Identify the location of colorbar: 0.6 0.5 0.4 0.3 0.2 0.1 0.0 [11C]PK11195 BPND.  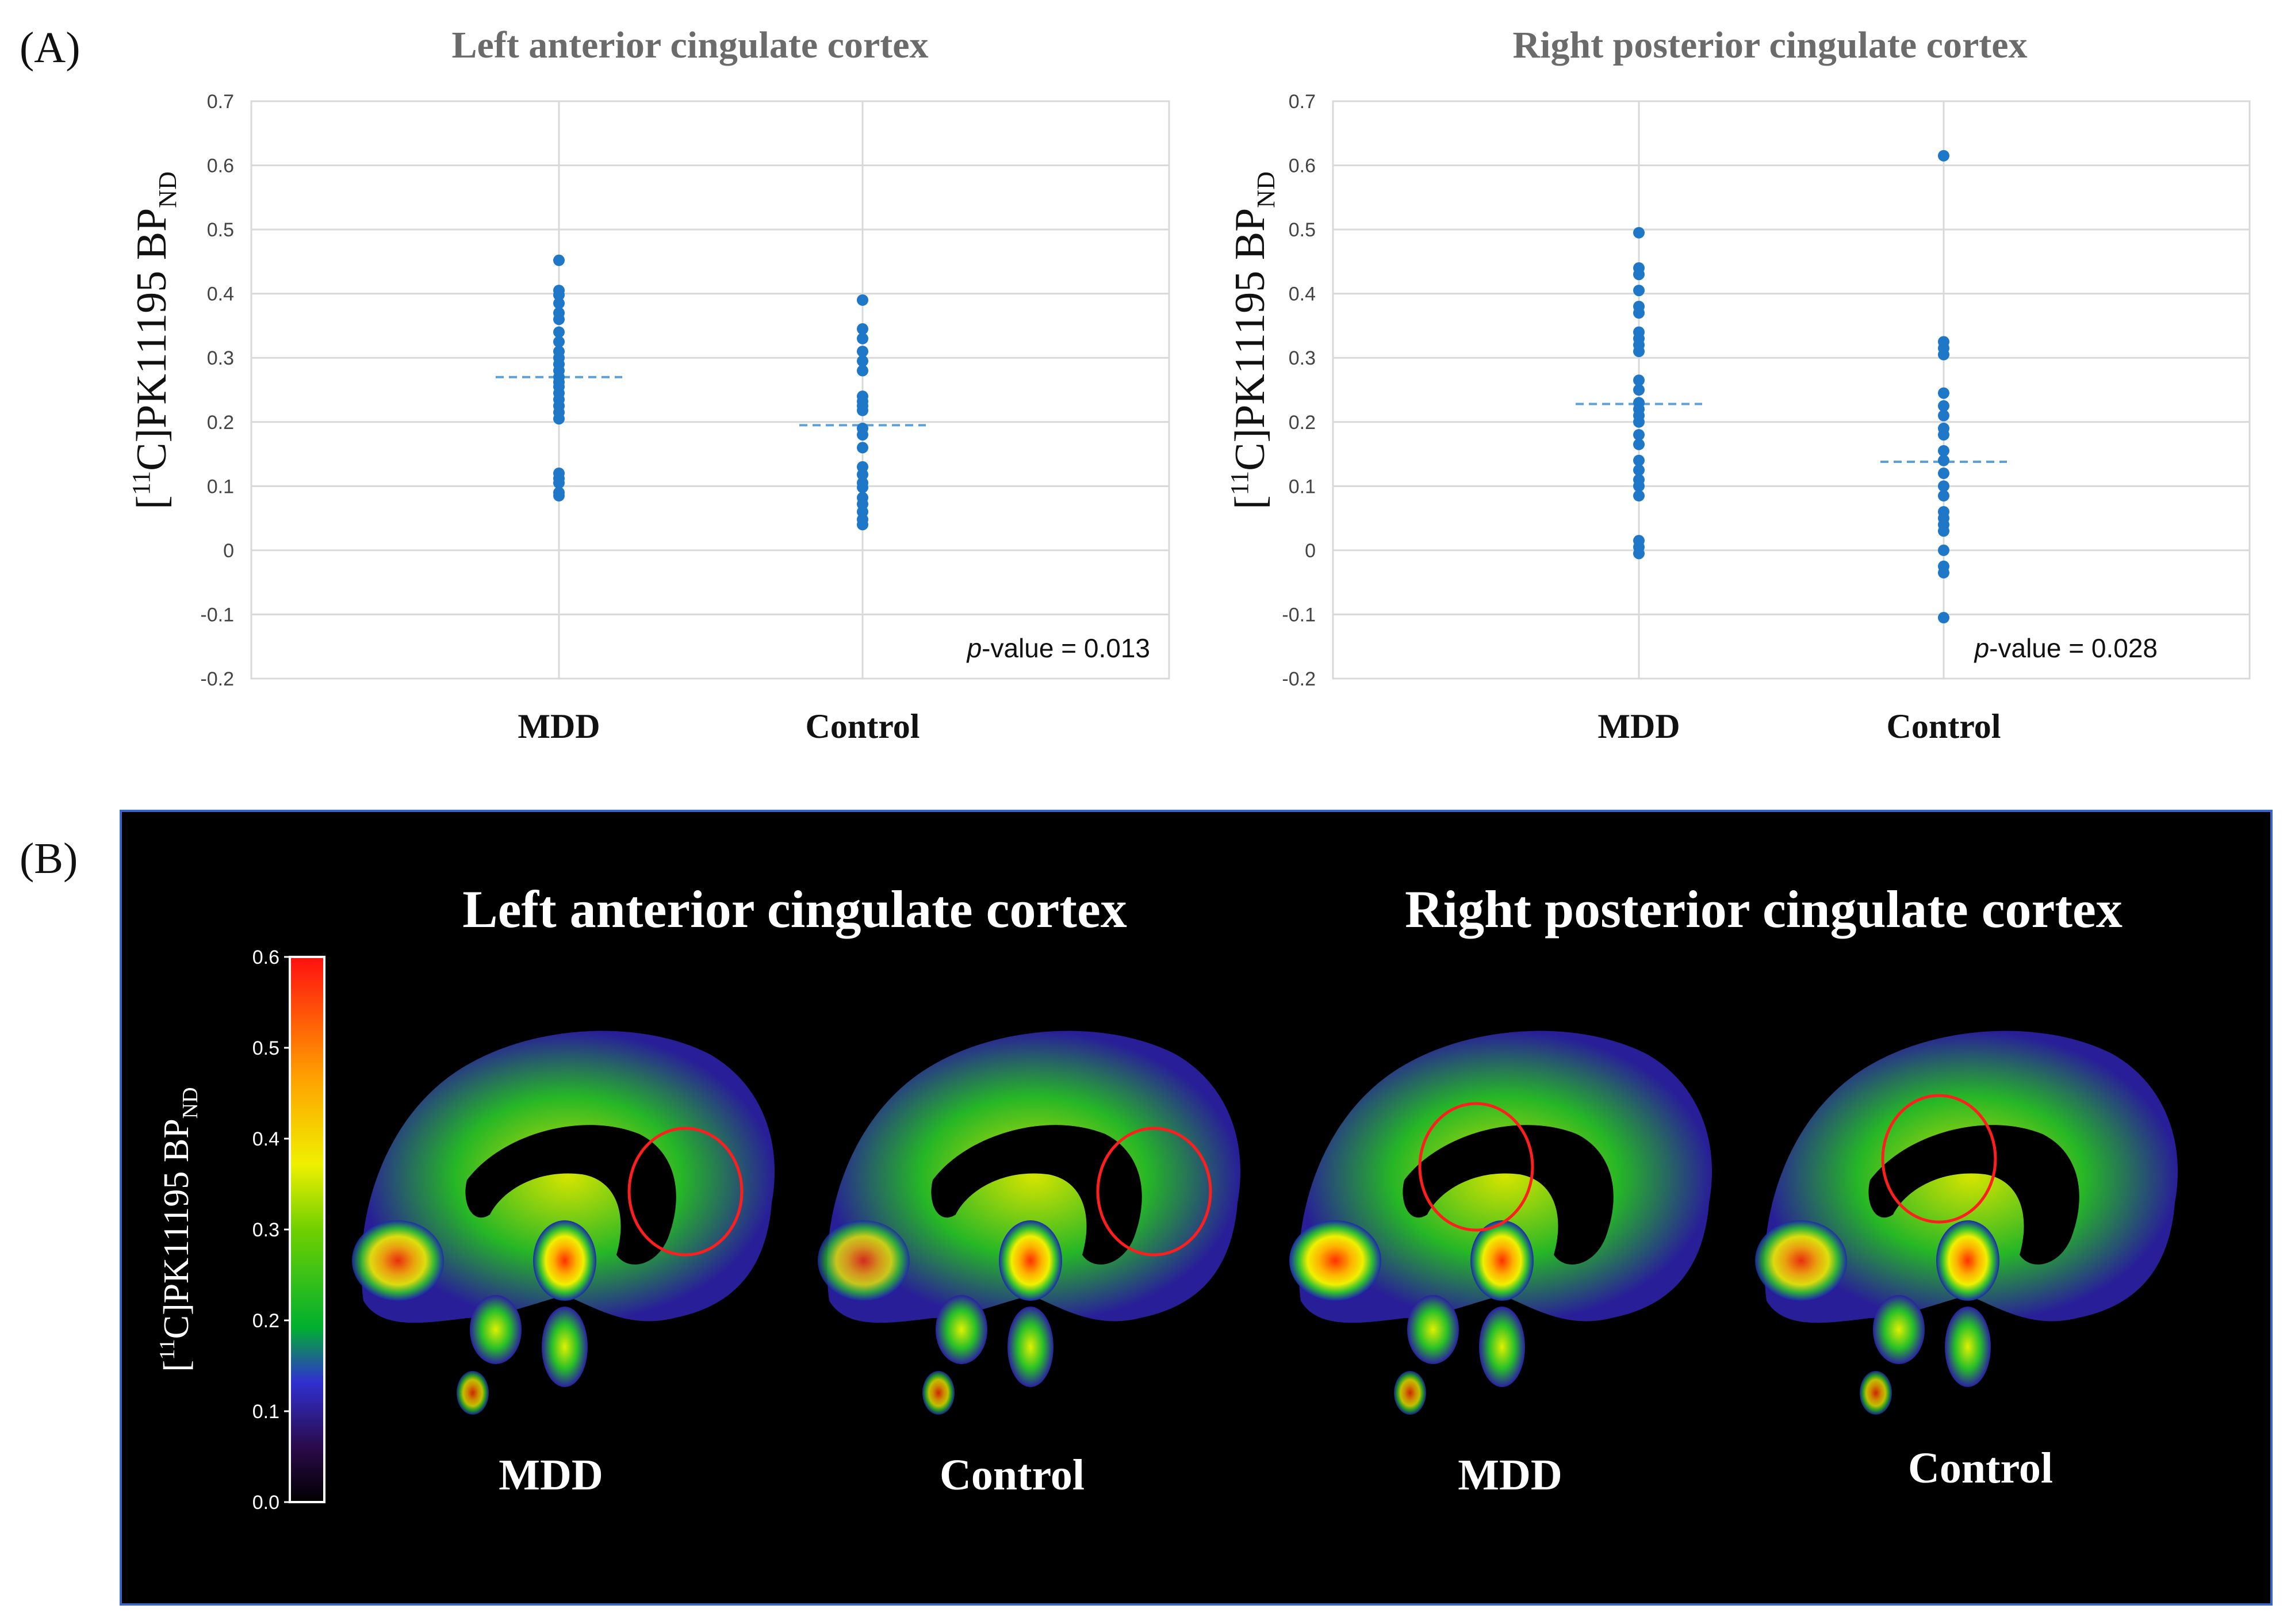
(240, 1231).